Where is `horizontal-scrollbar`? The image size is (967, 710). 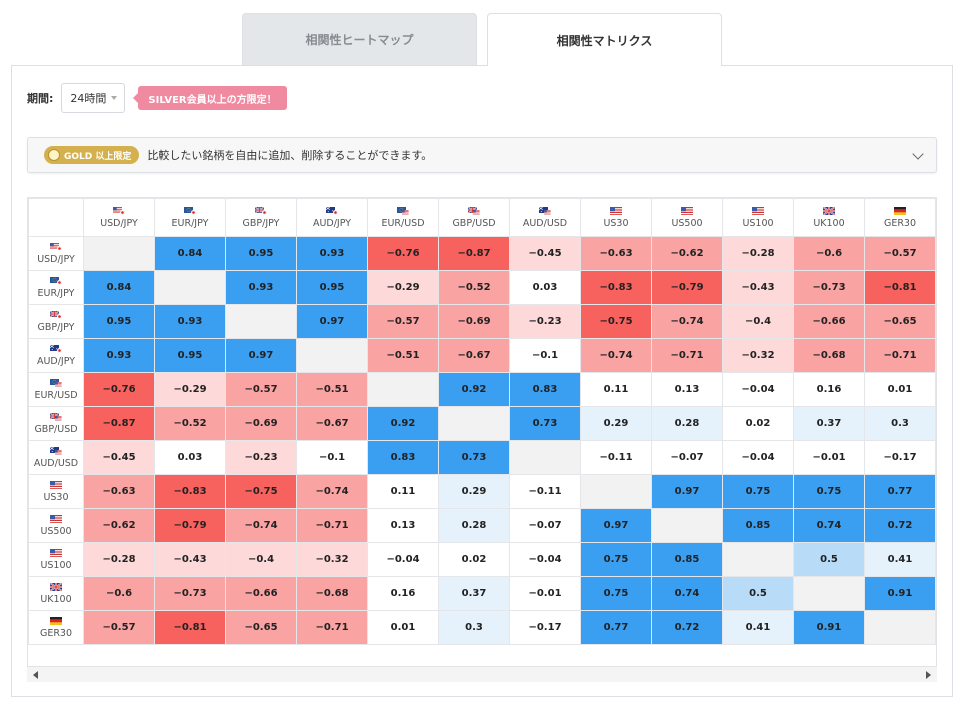 horizontal-scrollbar is located at coordinates (482, 674).